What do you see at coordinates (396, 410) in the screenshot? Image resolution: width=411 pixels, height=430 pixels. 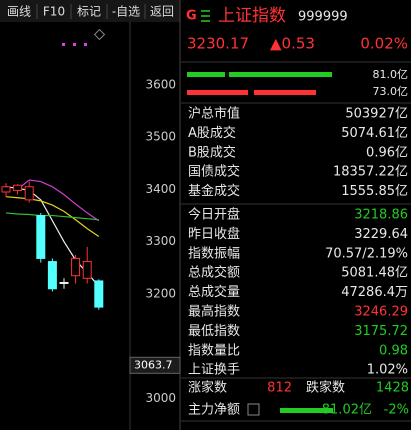 I see `flow-pct: -2%` at bounding box center [396, 410].